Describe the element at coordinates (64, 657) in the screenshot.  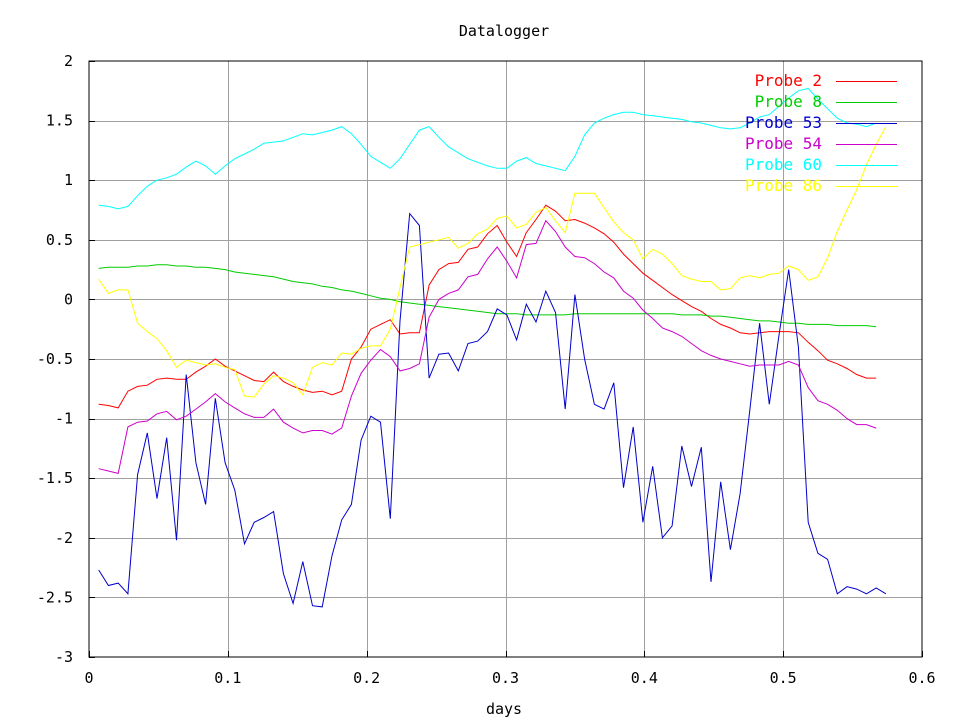
I see `y-tick-label: -3` at that location.